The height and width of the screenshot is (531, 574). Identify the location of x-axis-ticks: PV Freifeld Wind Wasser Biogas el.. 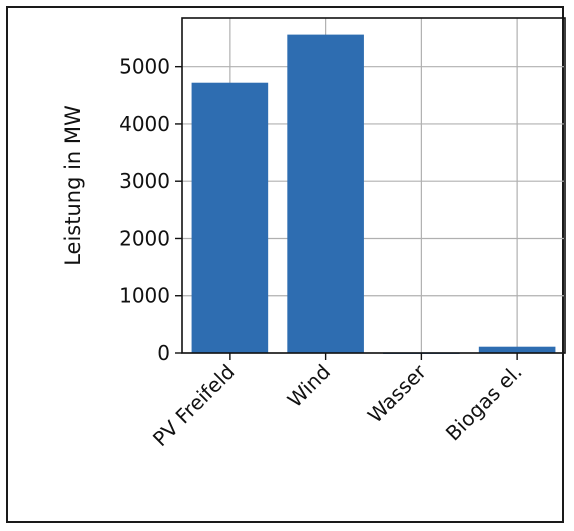
(337, 402).